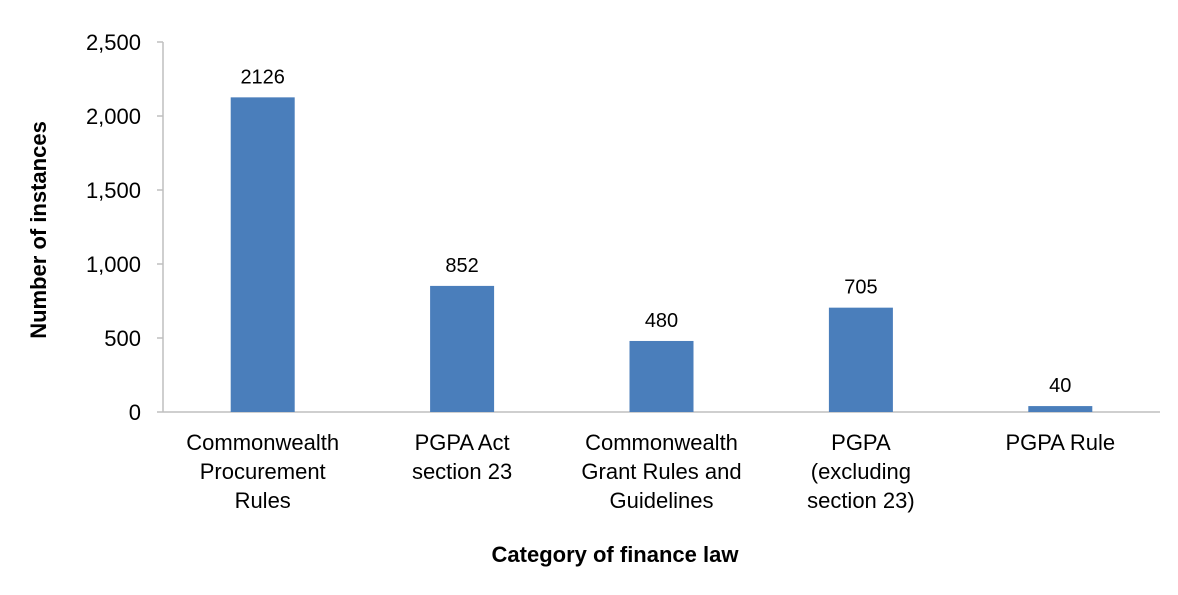 The height and width of the screenshot is (595, 1178). I want to click on x-category-label-line: Rules, so click(263, 500).